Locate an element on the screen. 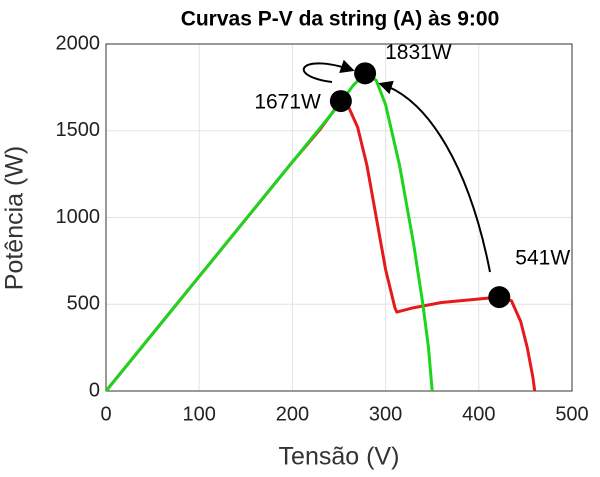 This screenshot has width=600, height=477. chart-title: Curvas P-V da string (A) às 9:00 is located at coordinates (340, 19).